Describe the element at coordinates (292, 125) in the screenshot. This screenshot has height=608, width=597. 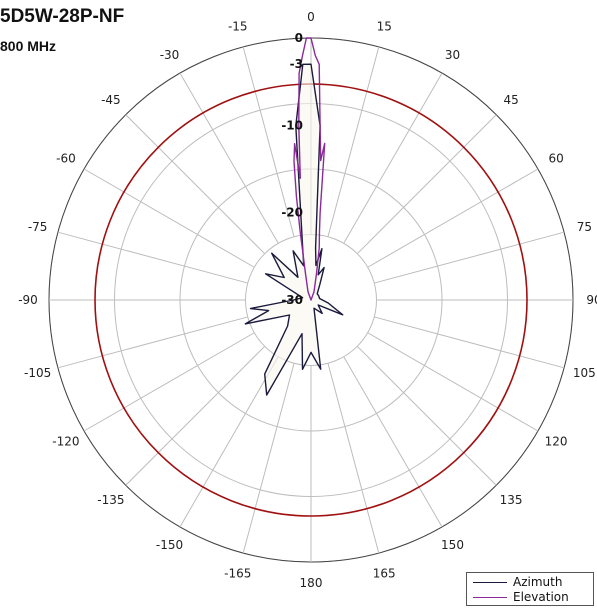
I see `ring-tick-label: -10` at that location.